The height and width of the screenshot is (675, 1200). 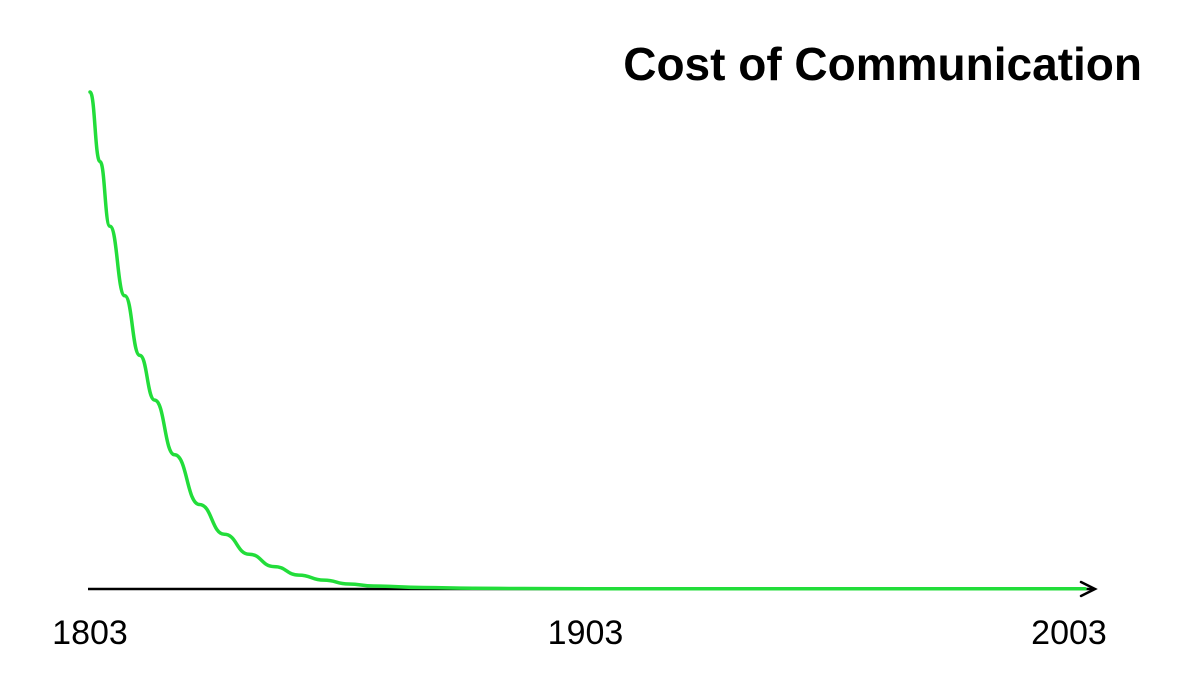 I want to click on x-tick-labels: 1803 1903 2003, so click(x=579, y=633).